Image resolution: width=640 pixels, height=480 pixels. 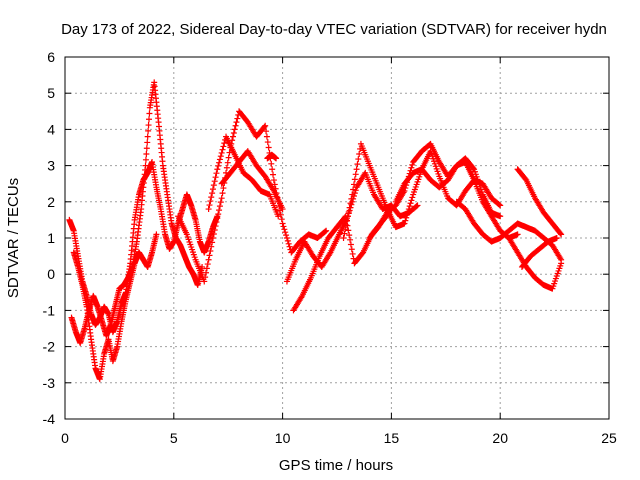 I want to click on x-tick-label: 0, so click(x=65, y=438).